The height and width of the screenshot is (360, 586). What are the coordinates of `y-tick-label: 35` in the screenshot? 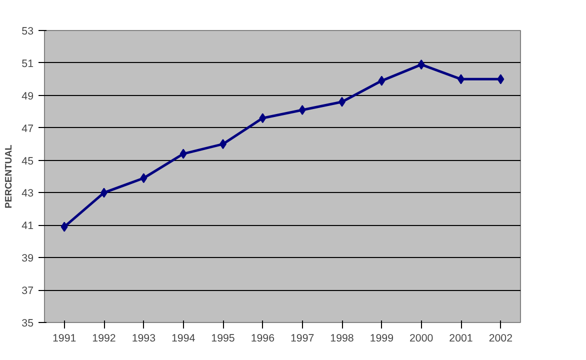 It's located at (28, 324).